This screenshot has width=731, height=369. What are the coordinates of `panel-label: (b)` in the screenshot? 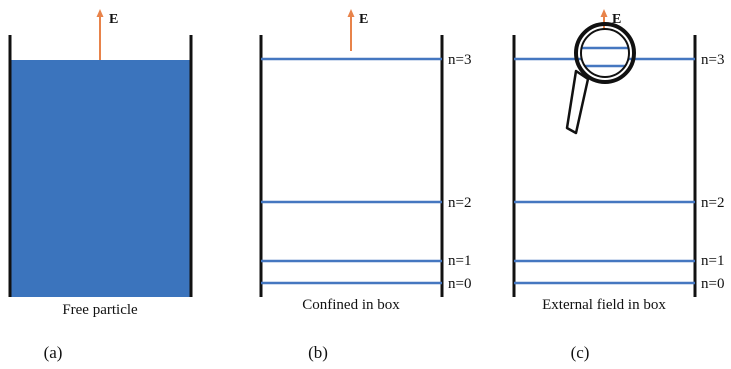 It's located at (318, 352).